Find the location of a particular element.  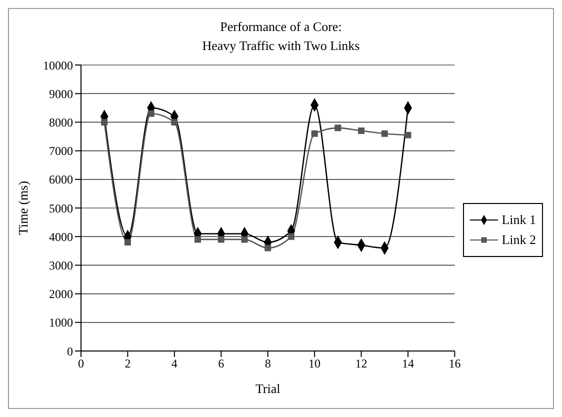

x-tick-label: 6 is located at coordinates (221, 363).